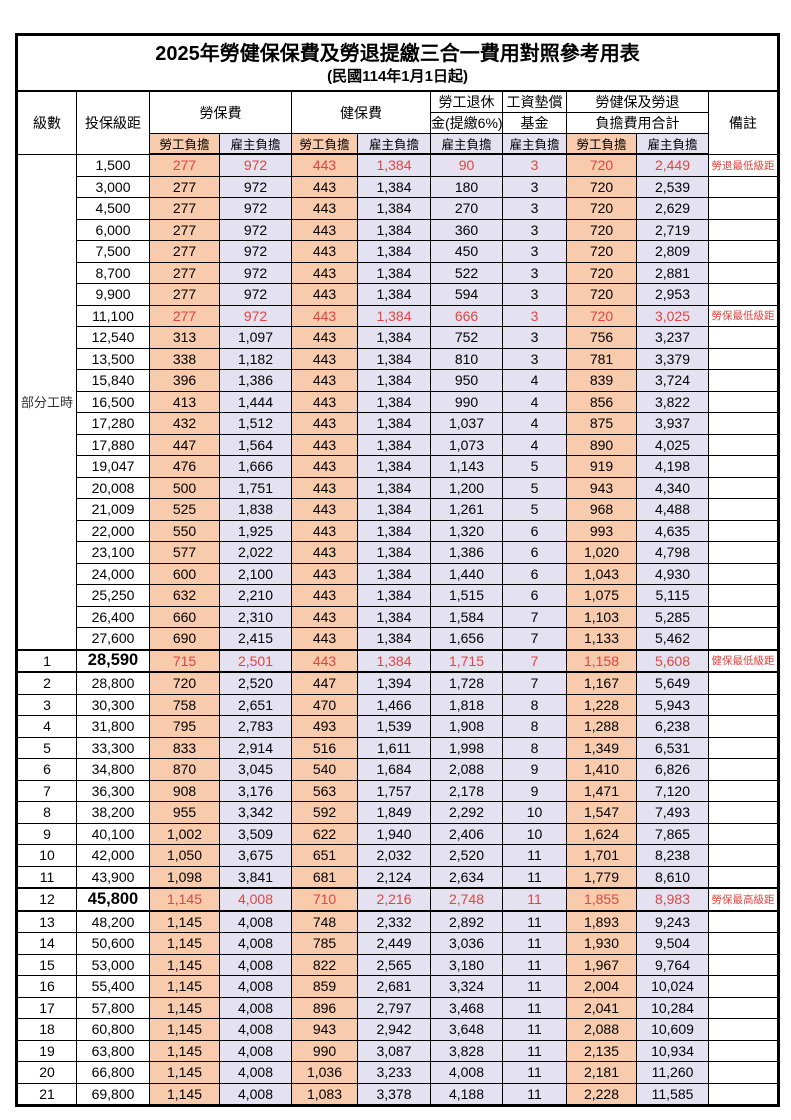 Image resolution: width=791 pixels, height=1120 pixels. What do you see at coordinates (534, 704) in the screenshot?
I see `wage-fund-cell: 8` at bounding box center [534, 704].